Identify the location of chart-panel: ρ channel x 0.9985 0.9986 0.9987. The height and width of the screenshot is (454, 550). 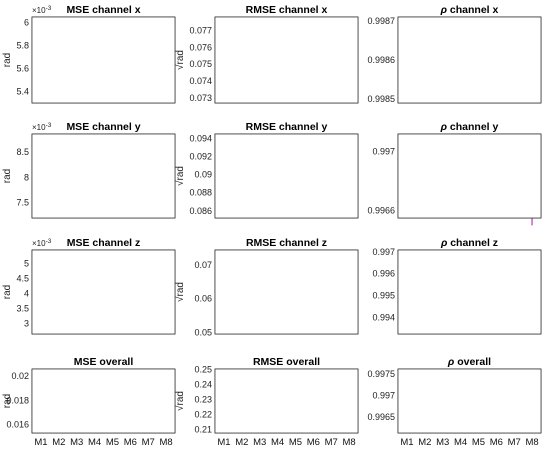
(454, 54).